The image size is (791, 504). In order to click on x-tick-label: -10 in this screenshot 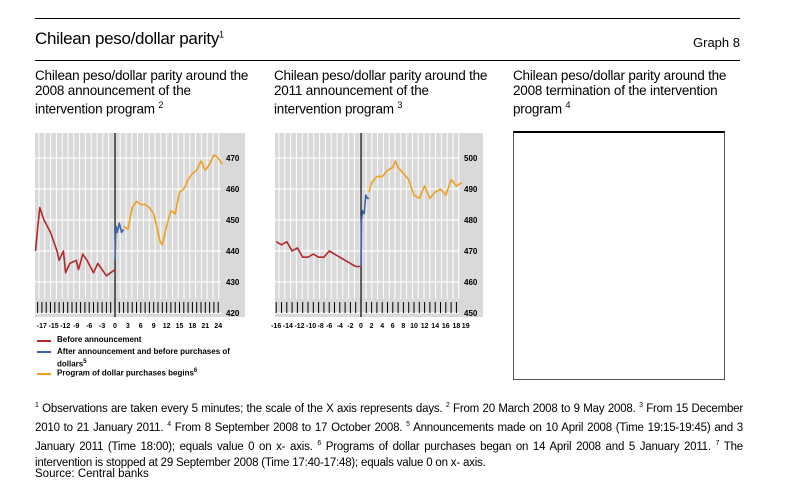, I will do `click(311, 326)`.